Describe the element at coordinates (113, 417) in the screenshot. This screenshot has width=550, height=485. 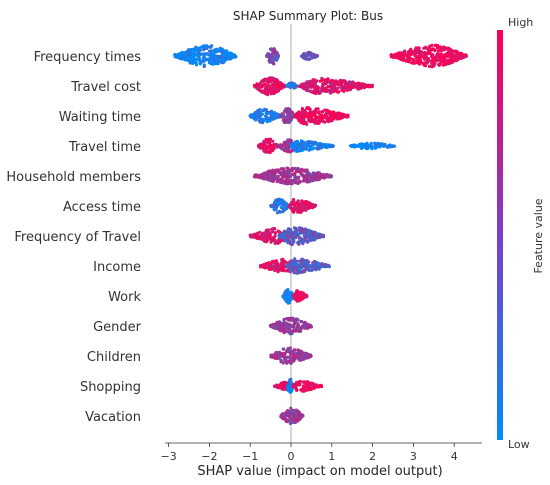
I see `feature-label: Vacation` at that location.